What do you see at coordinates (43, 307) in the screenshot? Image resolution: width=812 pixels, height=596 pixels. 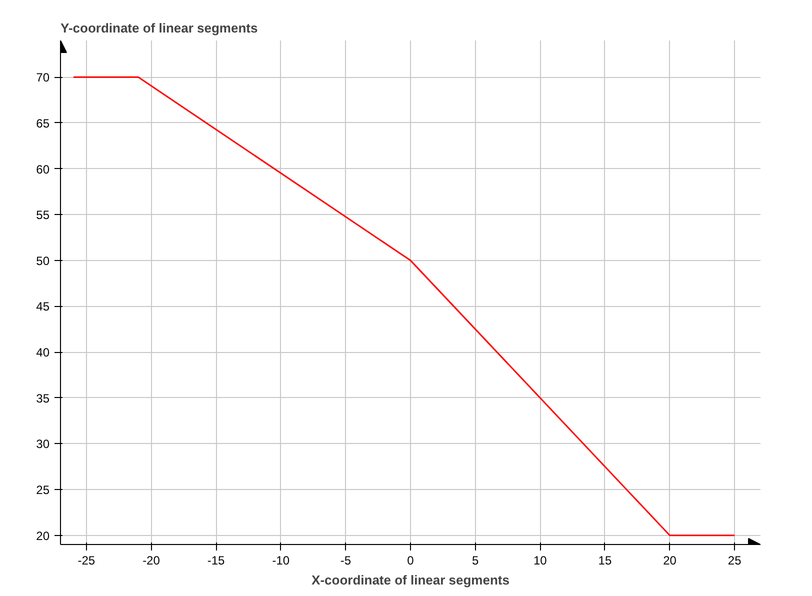 I see `y-tick-label: 45` at bounding box center [43, 307].